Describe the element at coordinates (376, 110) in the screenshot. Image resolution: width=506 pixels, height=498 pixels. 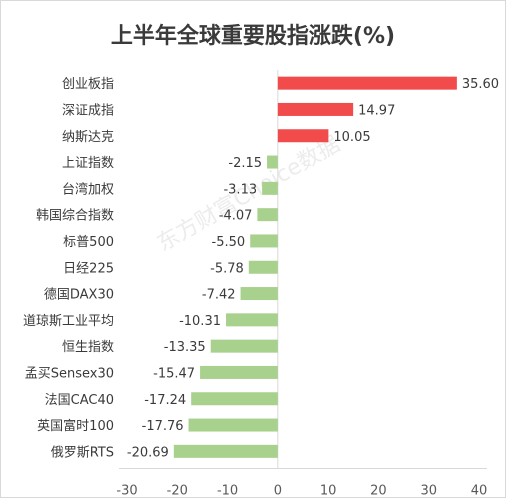
I see `data-label: 14.97` at that location.